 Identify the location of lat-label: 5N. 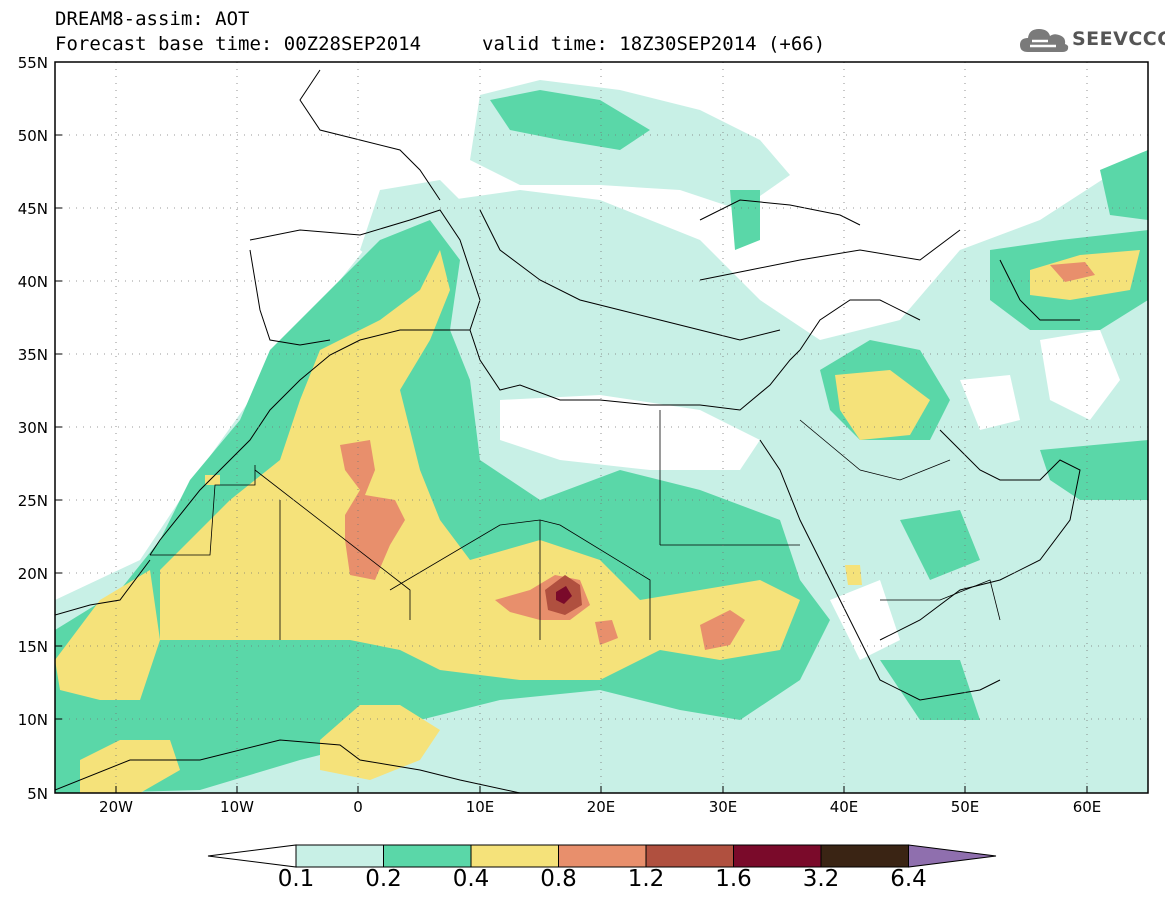
(37, 794).